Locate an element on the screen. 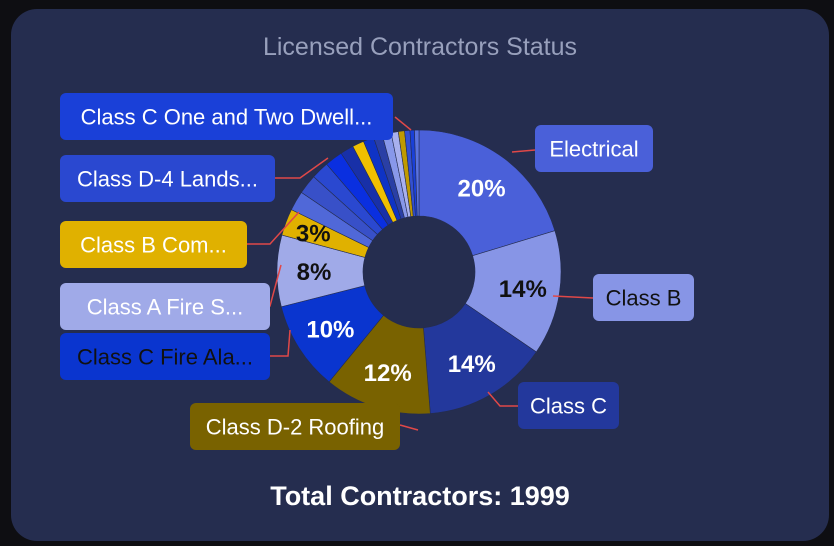  label-text-class-c: Class C is located at coordinates (568, 406).